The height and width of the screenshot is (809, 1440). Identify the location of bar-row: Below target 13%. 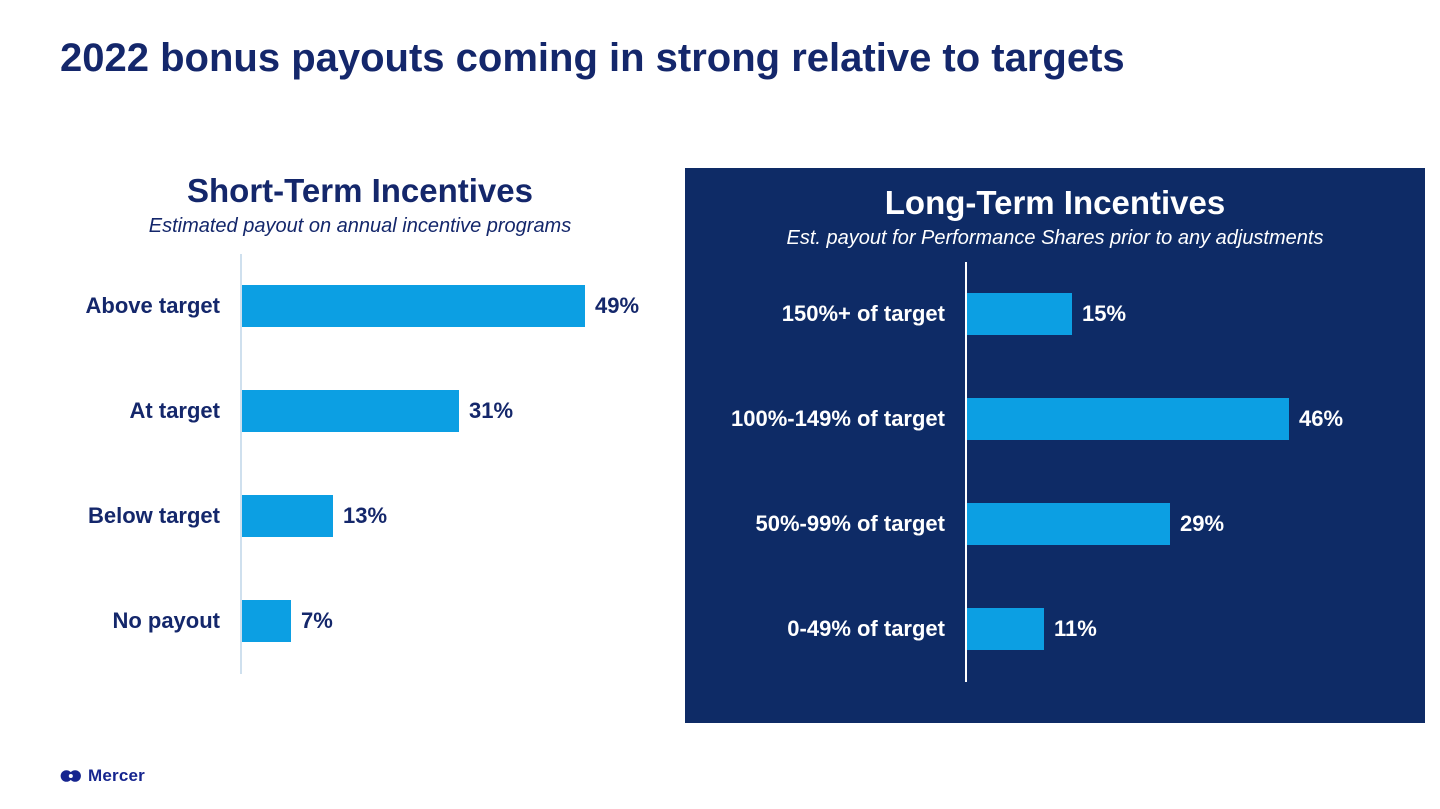
(360, 516).